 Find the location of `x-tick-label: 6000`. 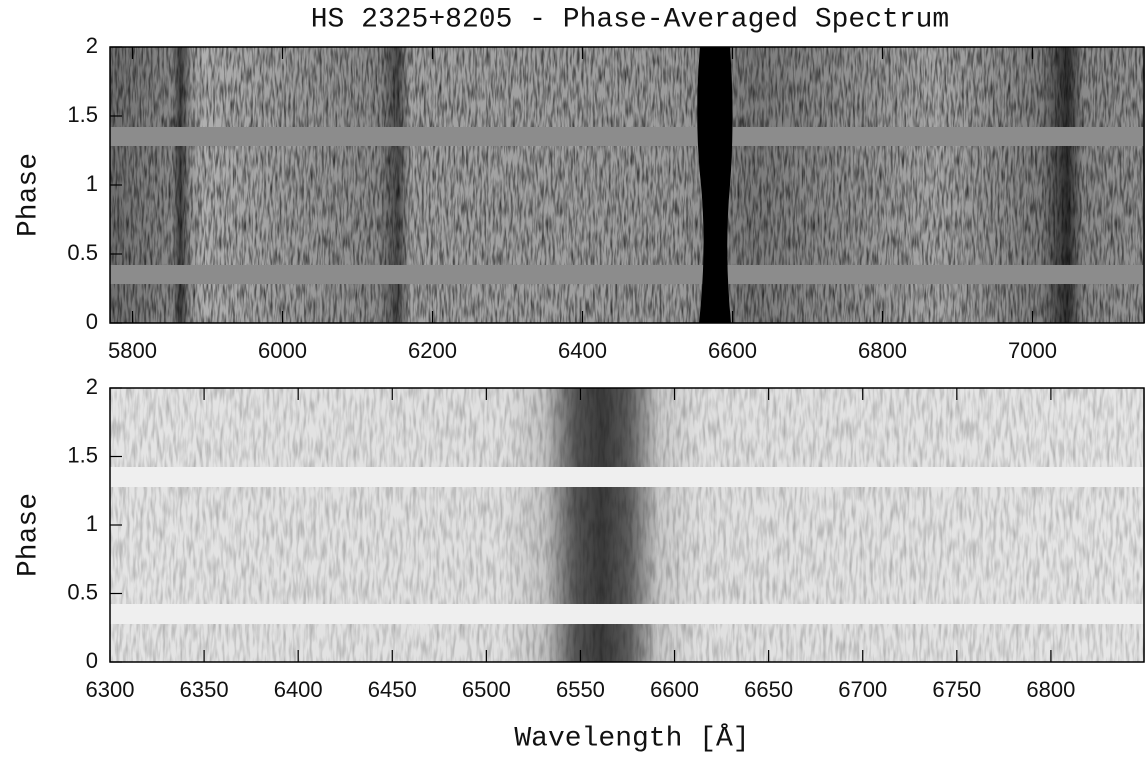

x-tick-label: 6000 is located at coordinates (282, 350).